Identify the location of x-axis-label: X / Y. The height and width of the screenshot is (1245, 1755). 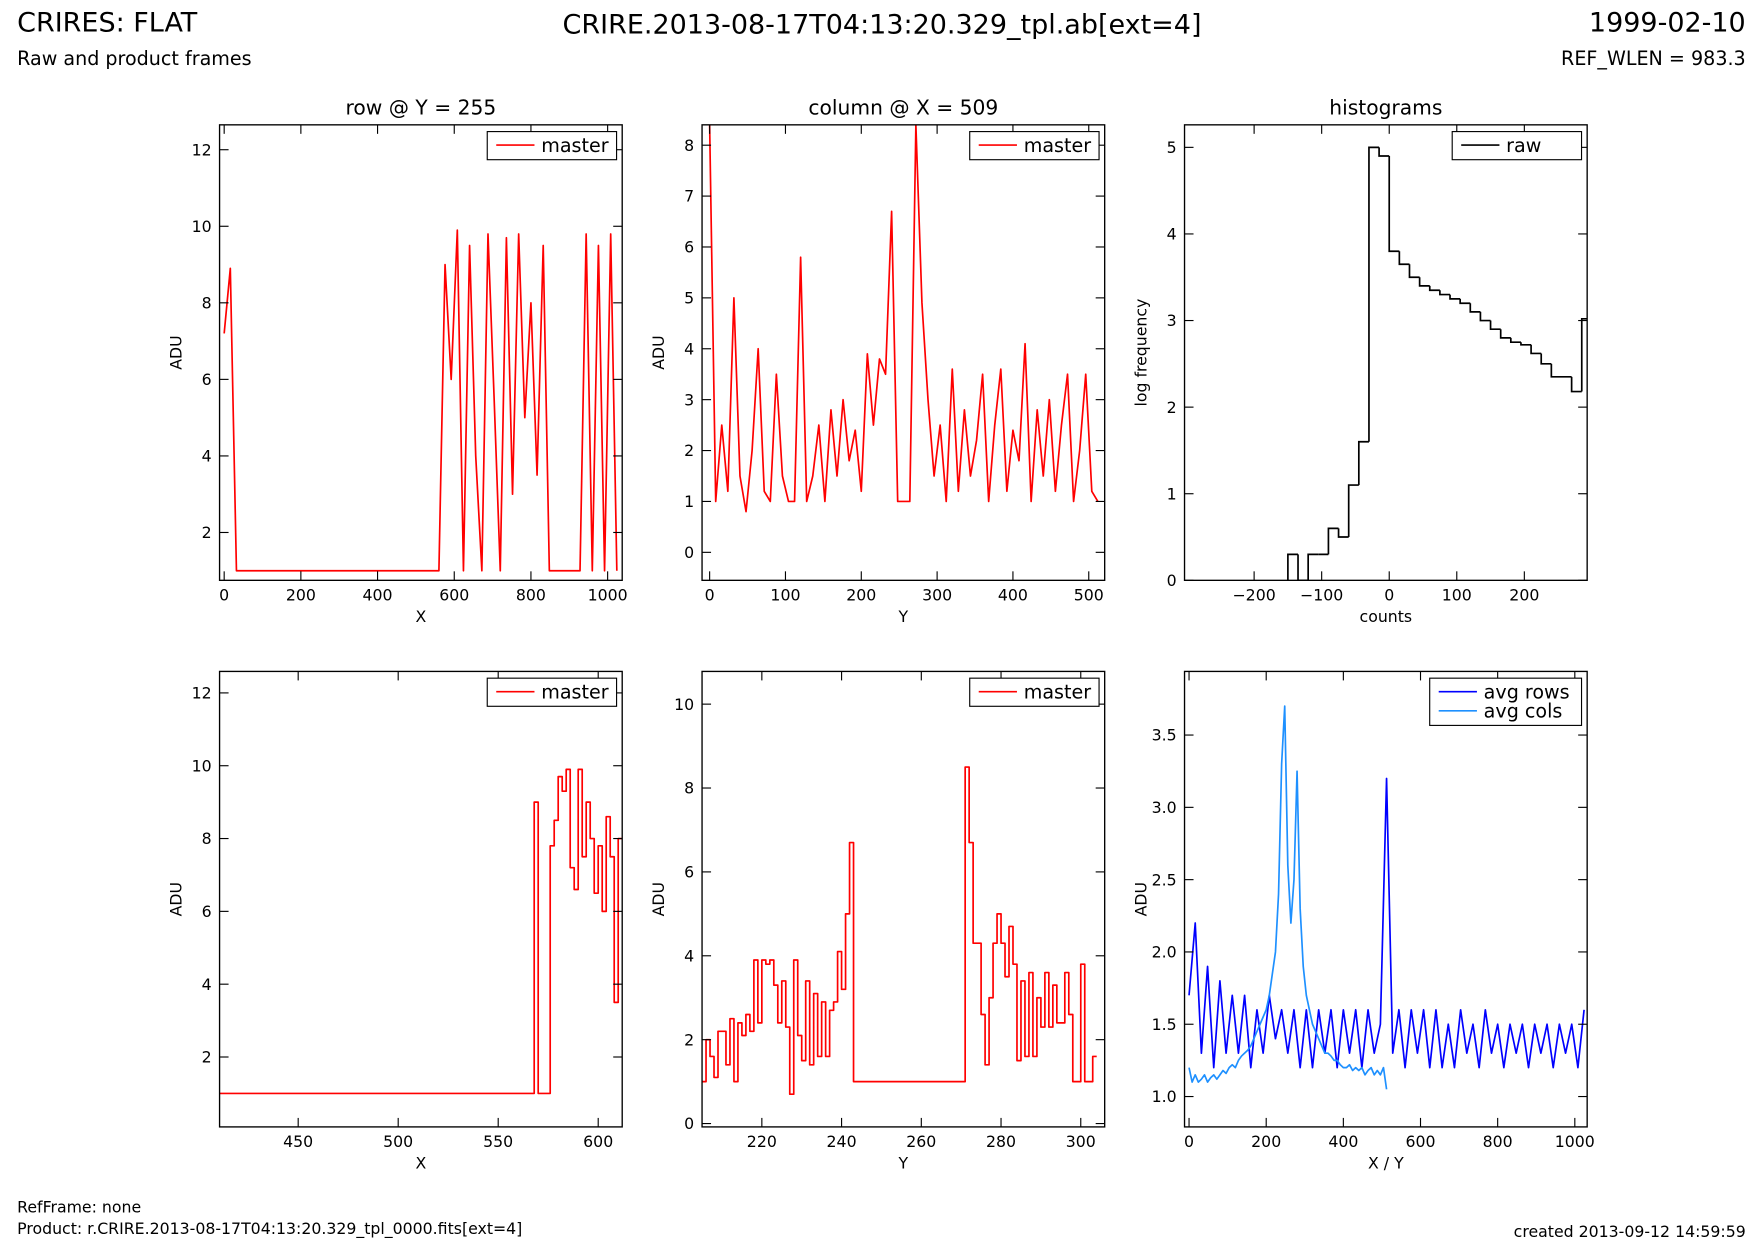
(1386, 1163).